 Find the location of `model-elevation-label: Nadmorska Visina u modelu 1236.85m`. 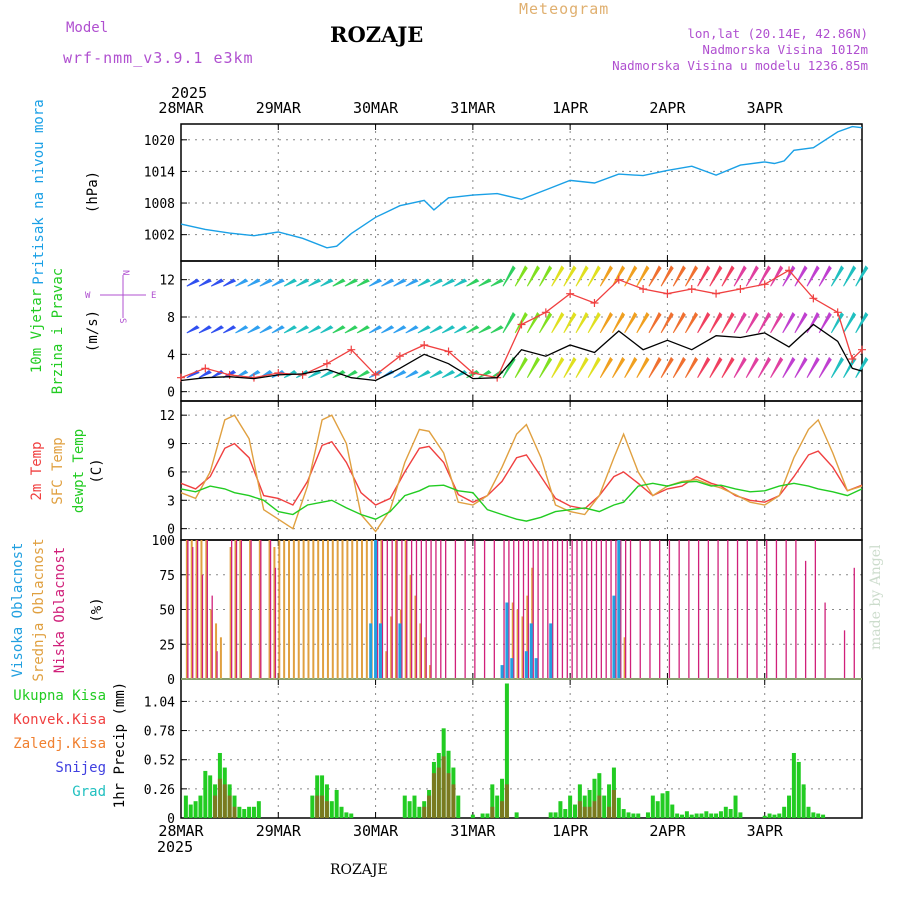

model-elevation-label: Nadmorska Visina u modelu 1236.85m is located at coordinates (740, 65).